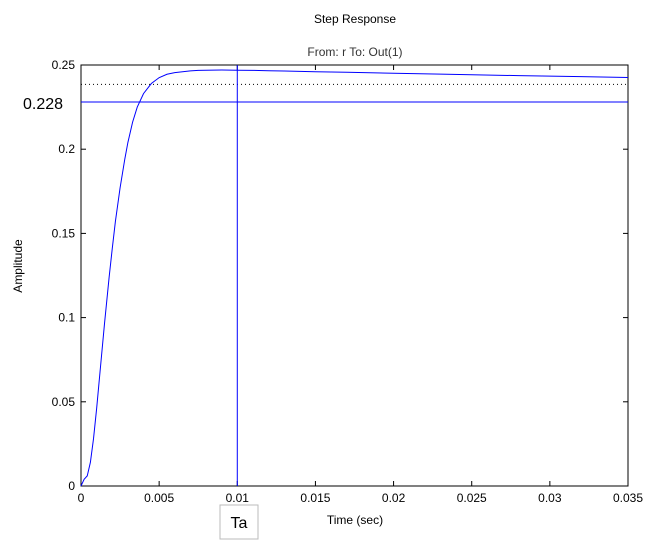 This screenshot has height=542, width=648. I want to click on y-axis-label: Amplitude, so click(18, 266).